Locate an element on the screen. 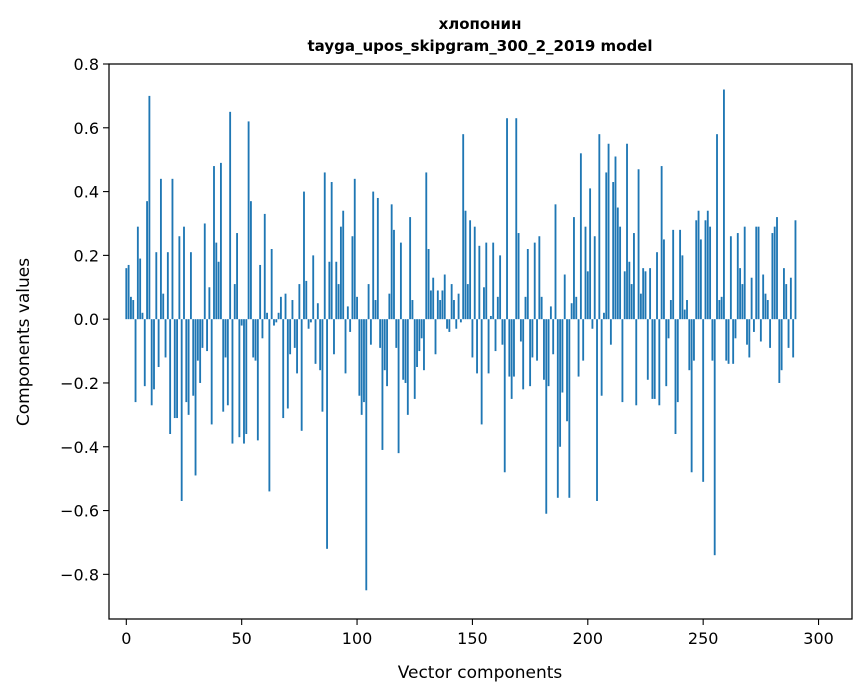  x-tick-label: 300 is located at coordinates (818, 638).